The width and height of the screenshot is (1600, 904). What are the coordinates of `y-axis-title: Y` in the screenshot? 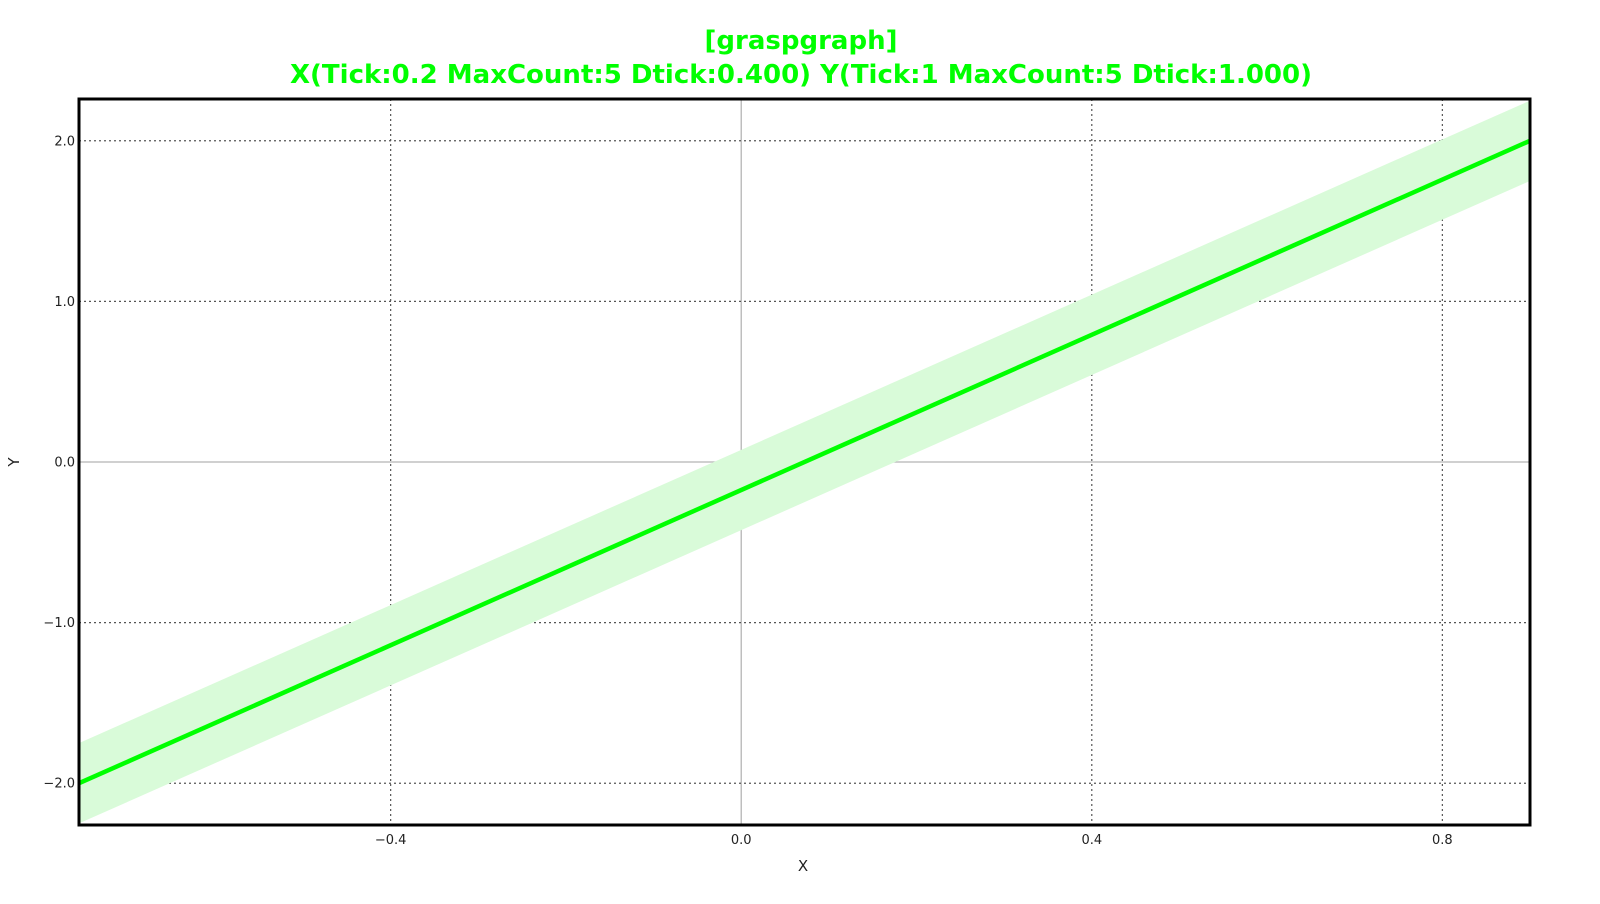 It's located at (14, 462).